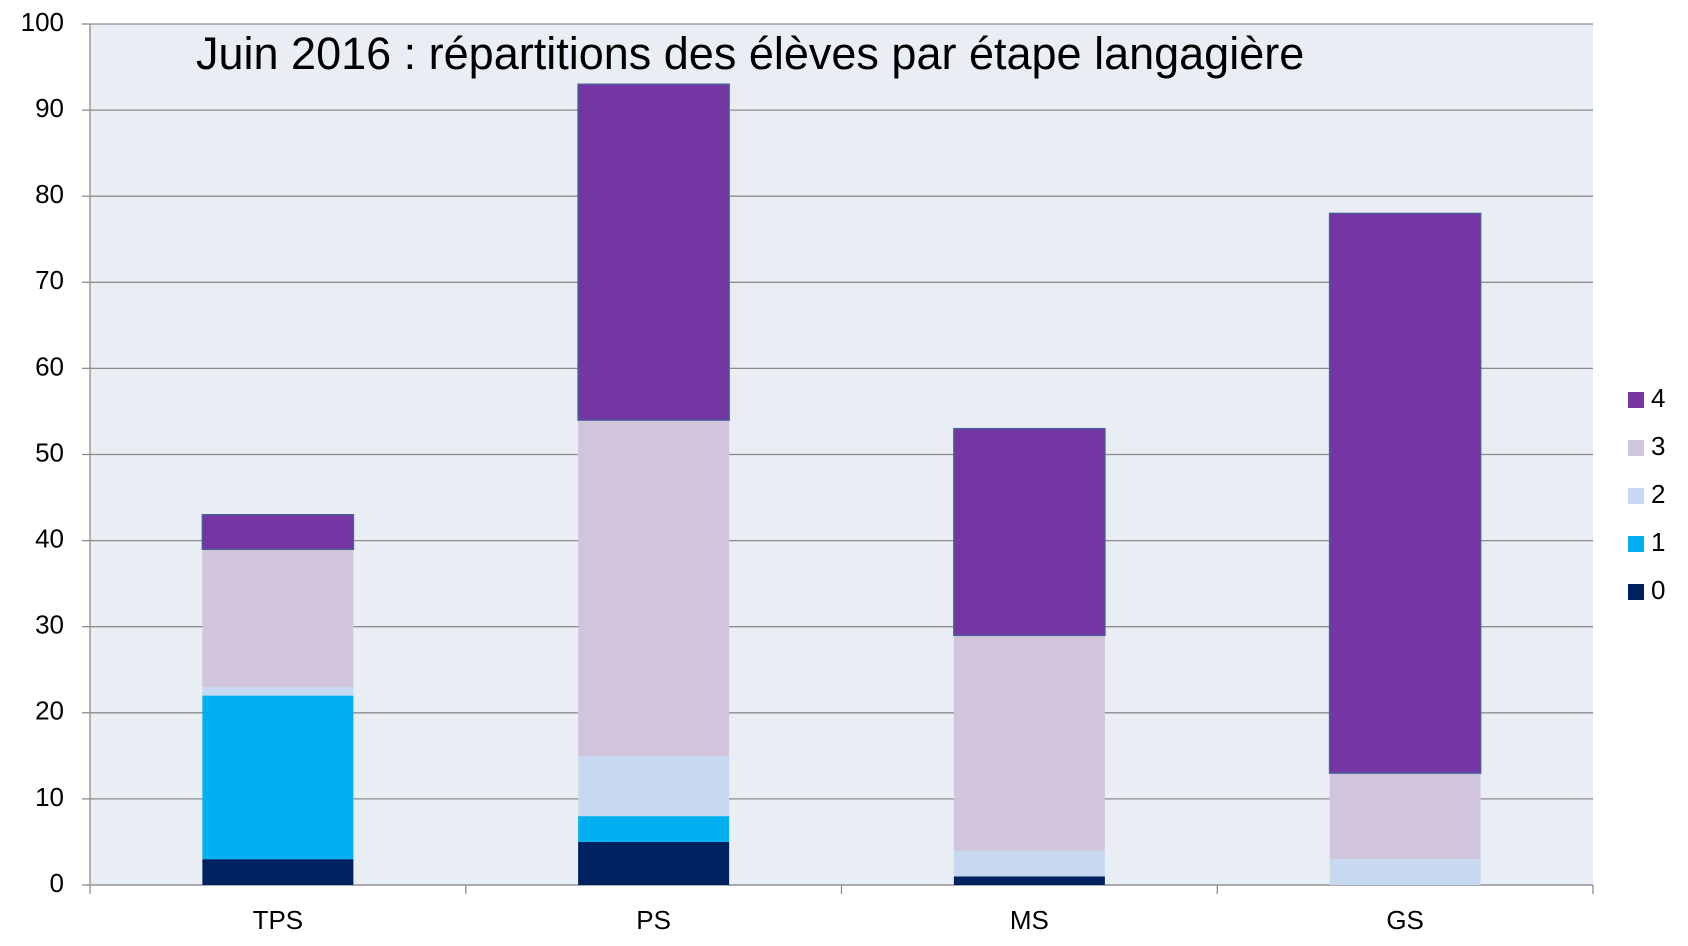 The image size is (1688, 946). Describe the element at coordinates (49, 194) in the screenshot. I see `y-tick-label: 80` at that location.